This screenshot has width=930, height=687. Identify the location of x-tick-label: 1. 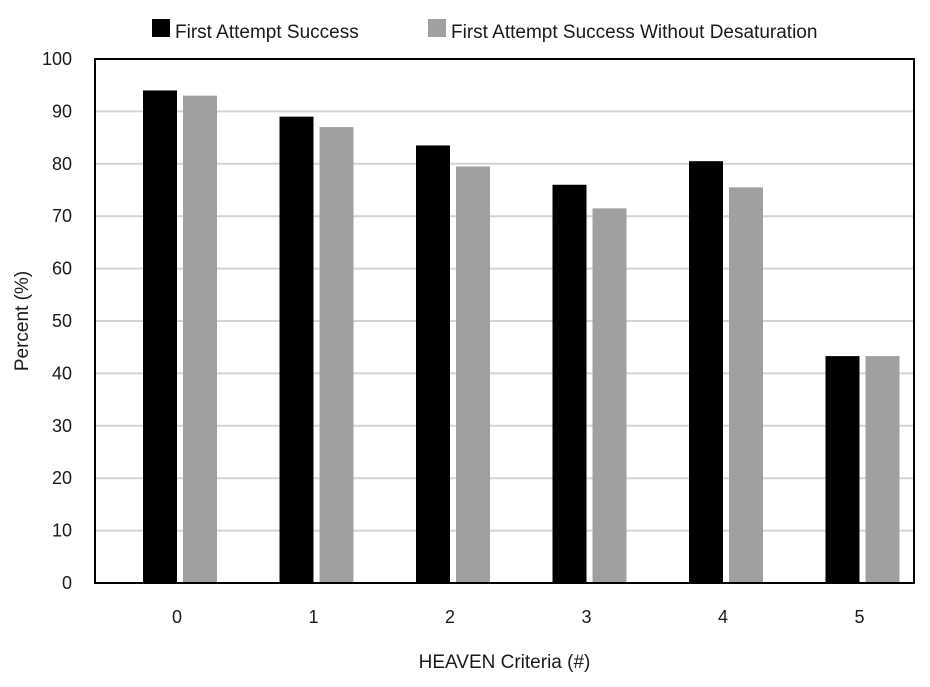
(313, 617).